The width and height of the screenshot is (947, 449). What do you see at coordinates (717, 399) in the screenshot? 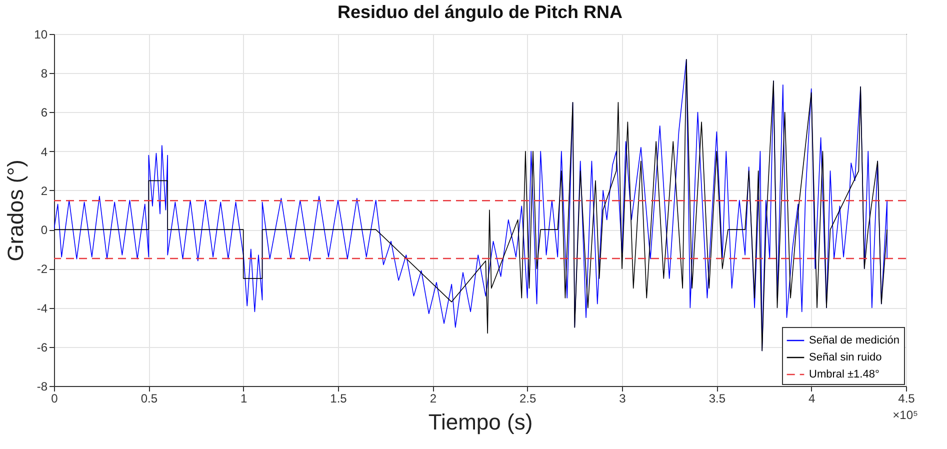
I see `x-tick-label: 3.5` at bounding box center [717, 399].